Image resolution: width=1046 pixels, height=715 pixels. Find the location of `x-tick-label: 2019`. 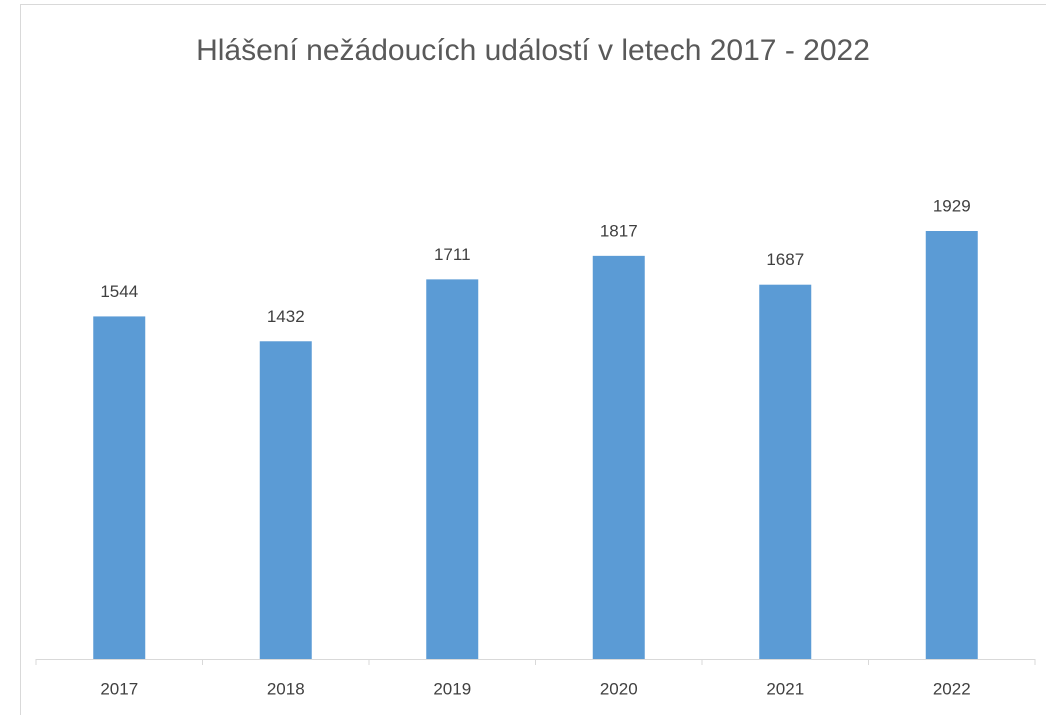

x-tick-label: 2019 is located at coordinates (452, 688).